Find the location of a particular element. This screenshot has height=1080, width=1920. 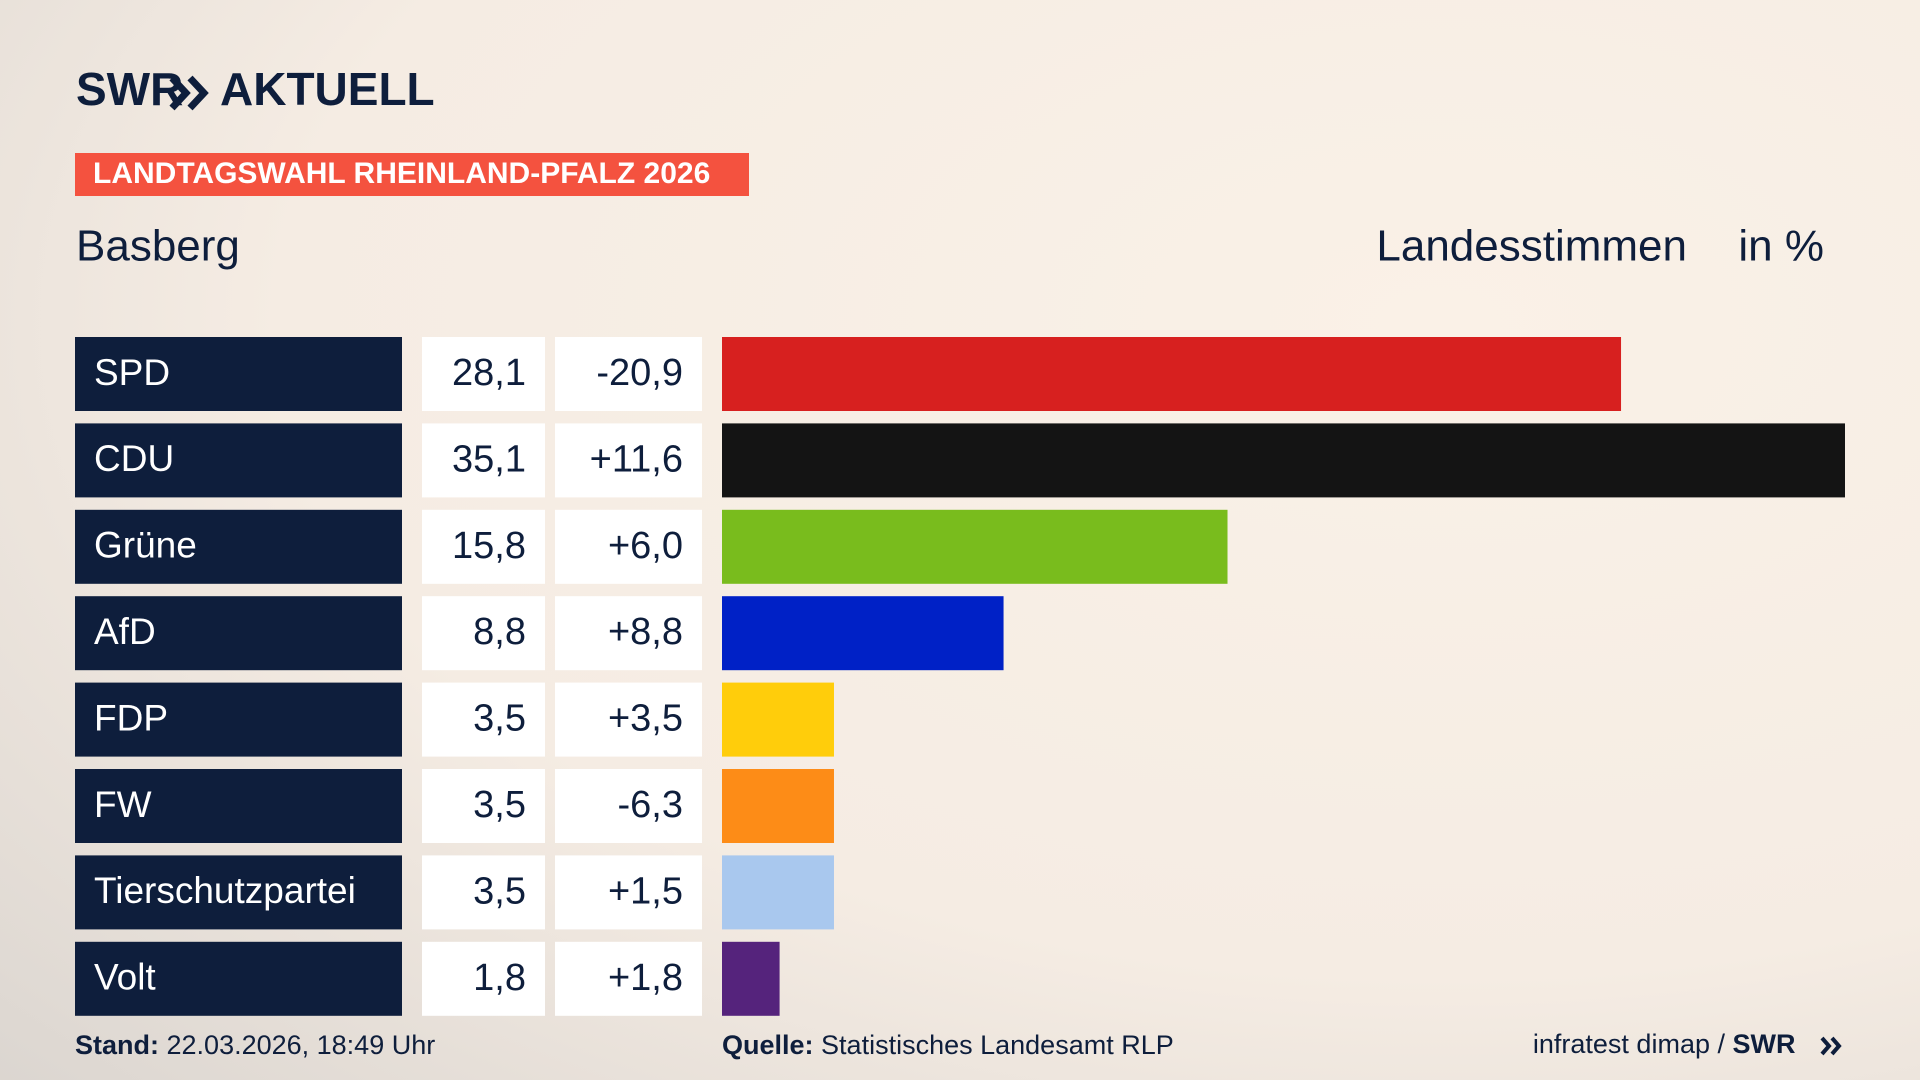

title: Basberg is located at coordinates (158, 246).